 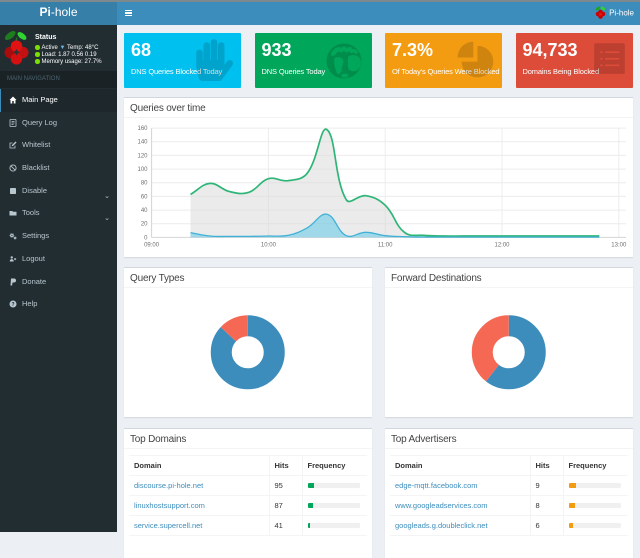 I want to click on svg-text: 120, so click(x=142, y=156).